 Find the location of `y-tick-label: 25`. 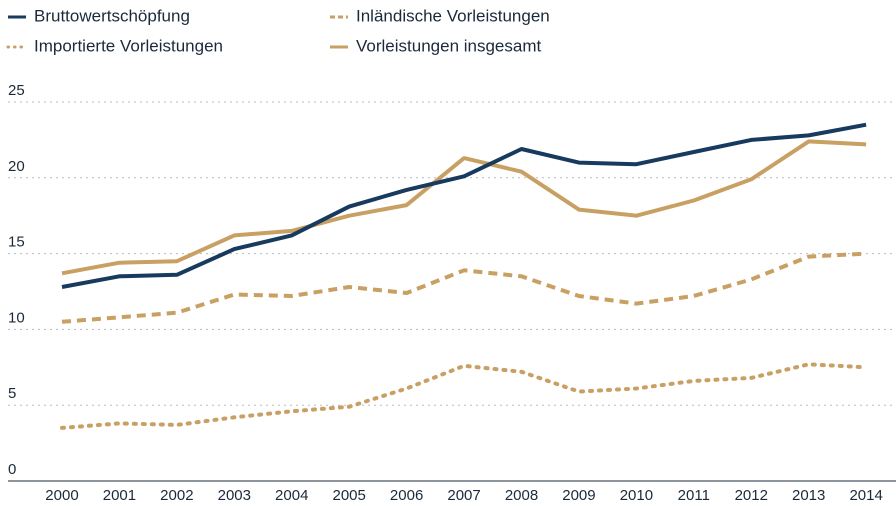

y-tick-label: 25 is located at coordinates (16, 90).